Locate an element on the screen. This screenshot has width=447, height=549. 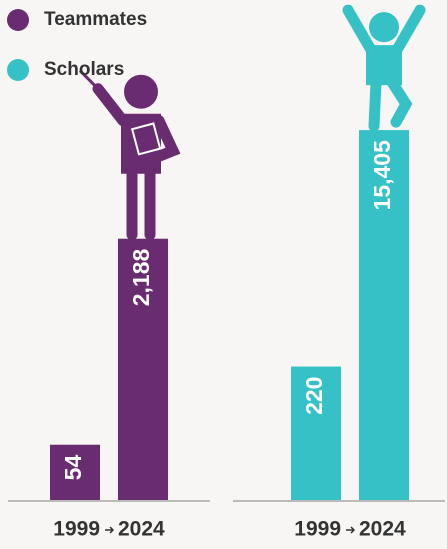
value-label: 15,405 is located at coordinates (382, 175).